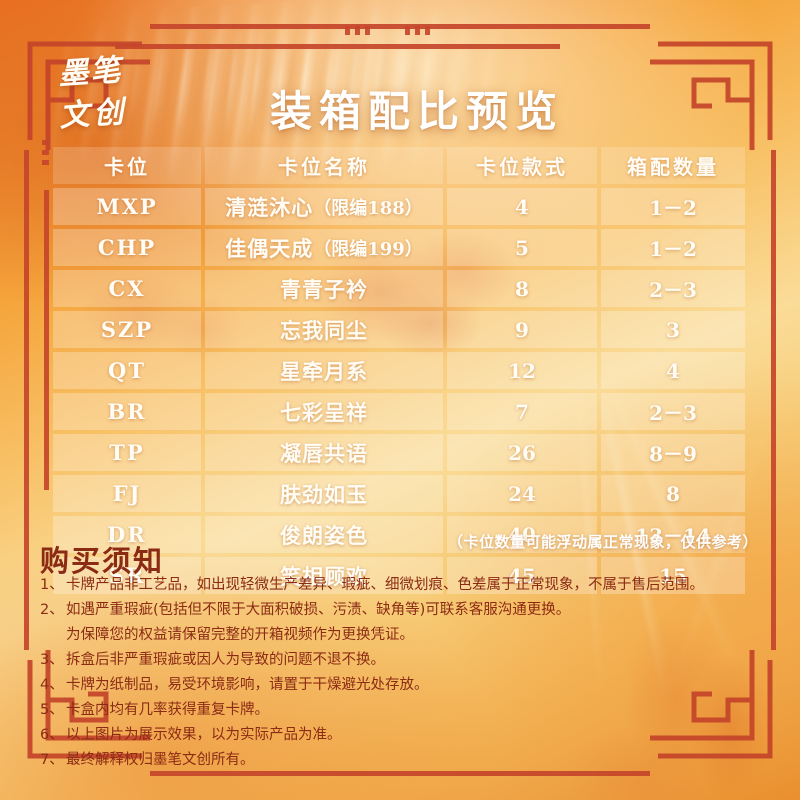 The image size is (800, 800). I want to click on cell-name: 忘我同尘, so click(324, 329).